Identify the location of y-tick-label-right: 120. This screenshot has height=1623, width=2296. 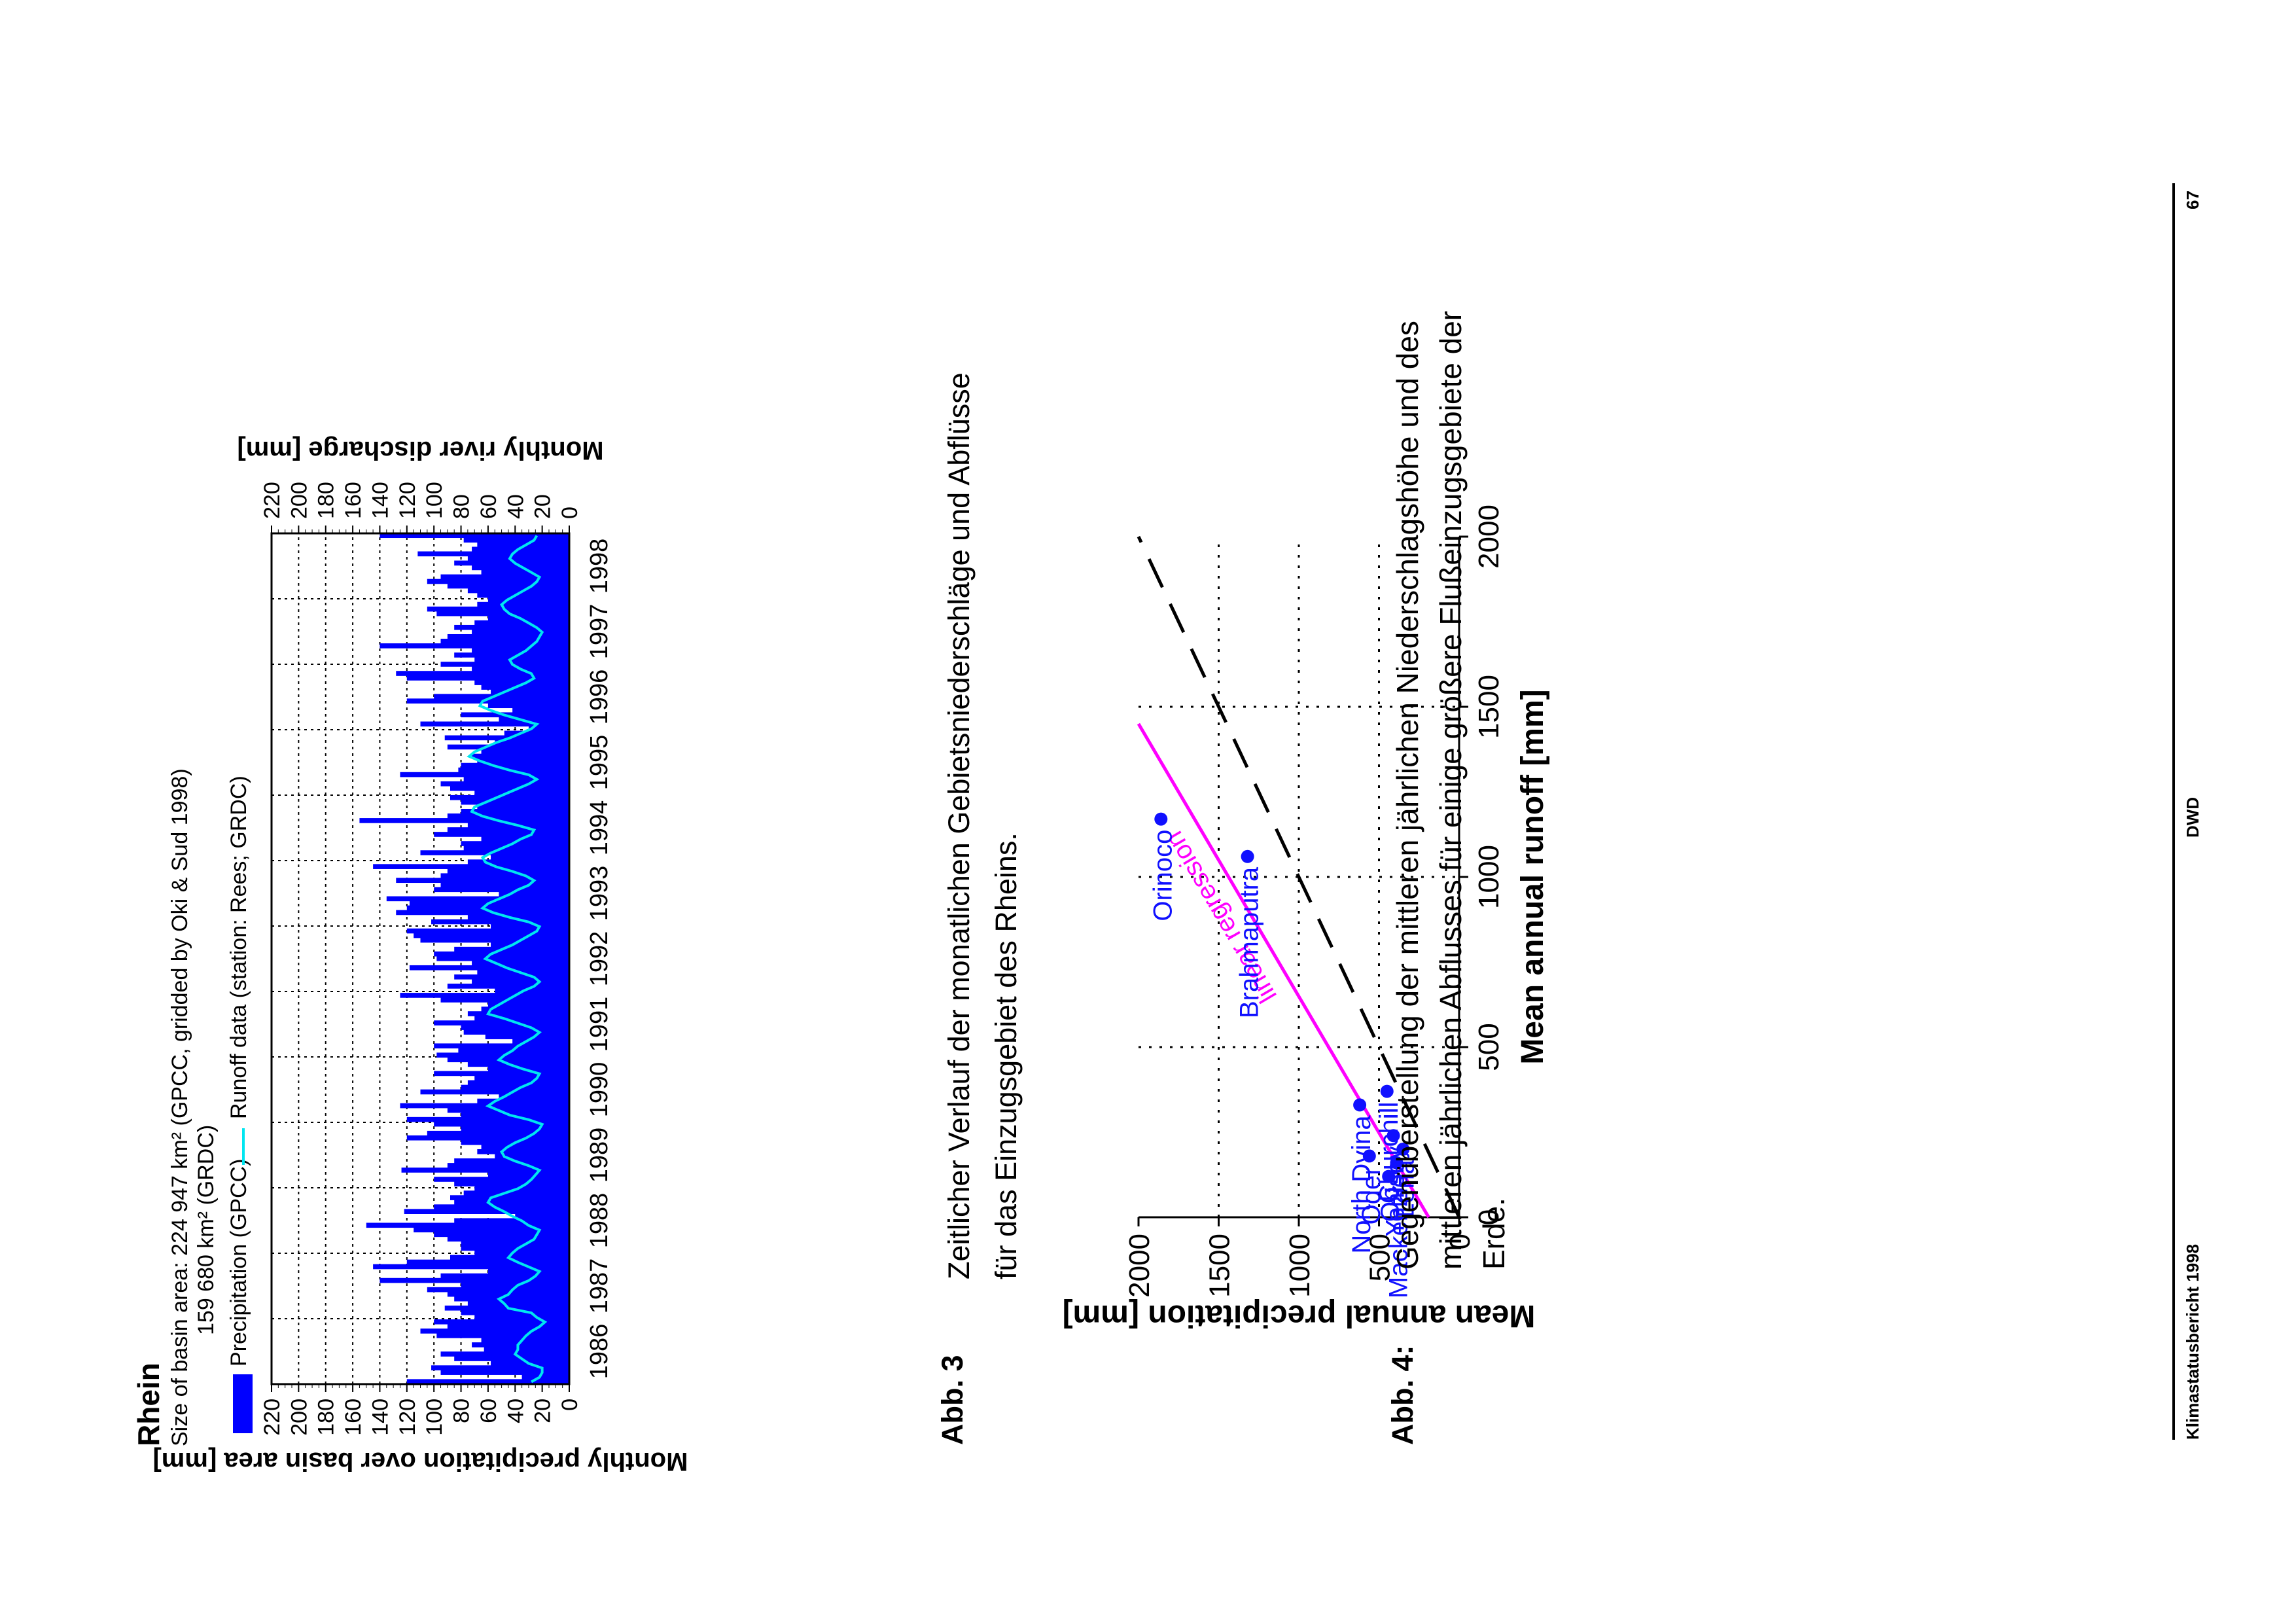
(408, 501).